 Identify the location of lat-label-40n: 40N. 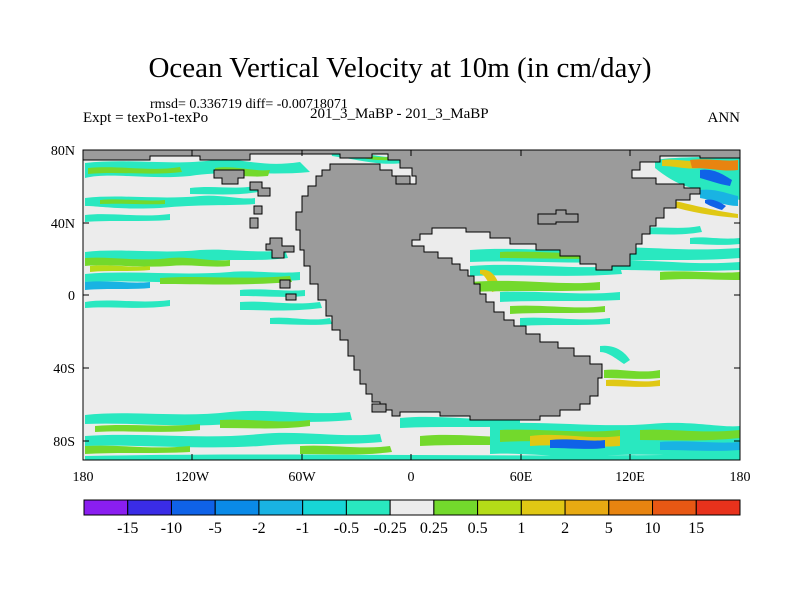
(63, 224).